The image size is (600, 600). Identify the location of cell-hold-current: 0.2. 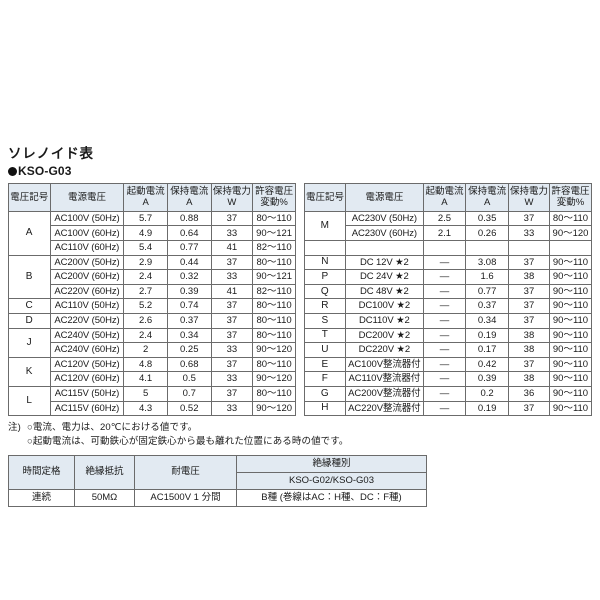
(487, 394).